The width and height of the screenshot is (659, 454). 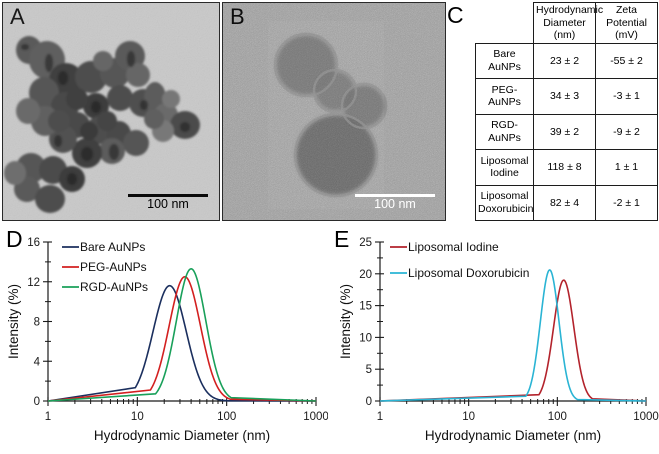 What do you see at coordinates (626, 131) in the screenshot?
I see `cell-zeta: -9 ± 2` at bounding box center [626, 131].